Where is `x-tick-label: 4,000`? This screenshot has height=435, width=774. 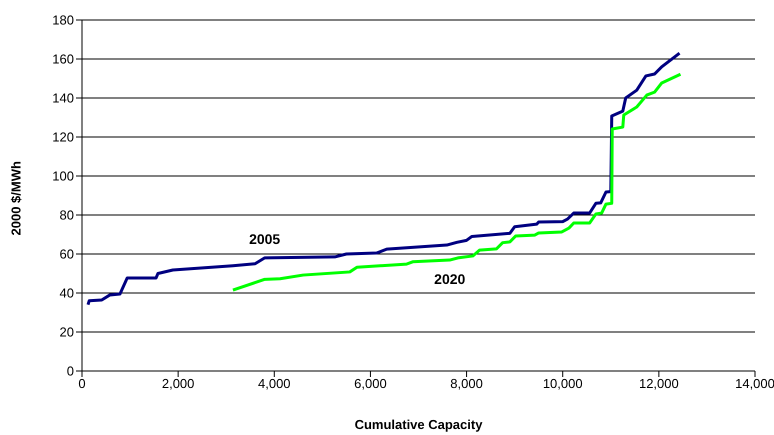 x-tick-label: 4,000 is located at coordinates (274, 384).